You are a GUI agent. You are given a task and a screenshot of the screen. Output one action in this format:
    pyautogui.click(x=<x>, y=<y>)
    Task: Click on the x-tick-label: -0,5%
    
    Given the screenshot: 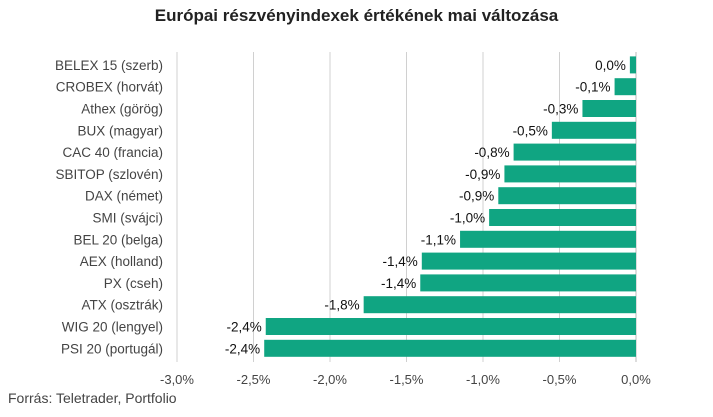 What is the action you would take?
    pyautogui.click(x=560, y=379)
    